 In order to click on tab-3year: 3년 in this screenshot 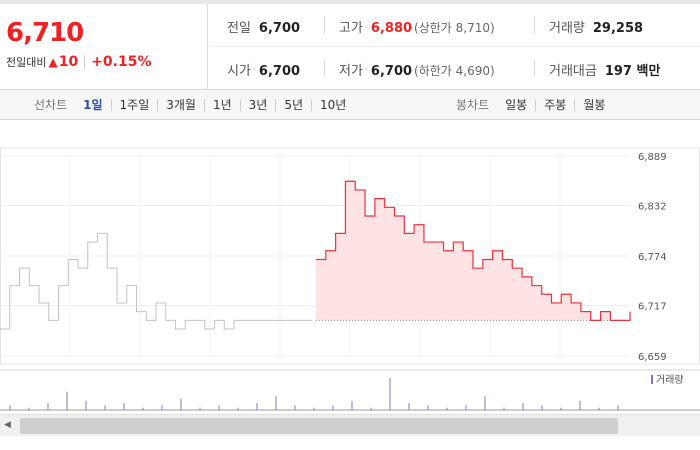, I will do `click(258, 105)`.